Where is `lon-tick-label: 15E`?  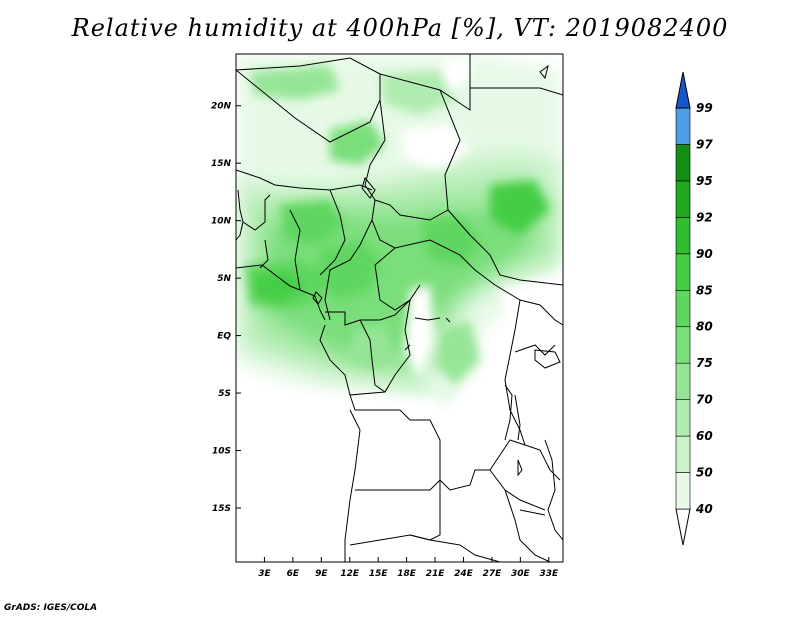
lon-tick-label: 15E is located at coordinates (379, 574).